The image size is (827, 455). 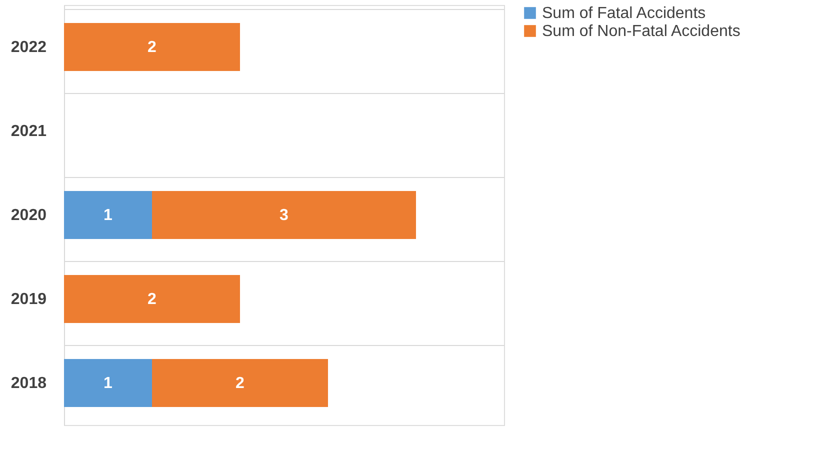 What do you see at coordinates (28, 131) in the screenshot?
I see `y-tick-label: 2021` at bounding box center [28, 131].